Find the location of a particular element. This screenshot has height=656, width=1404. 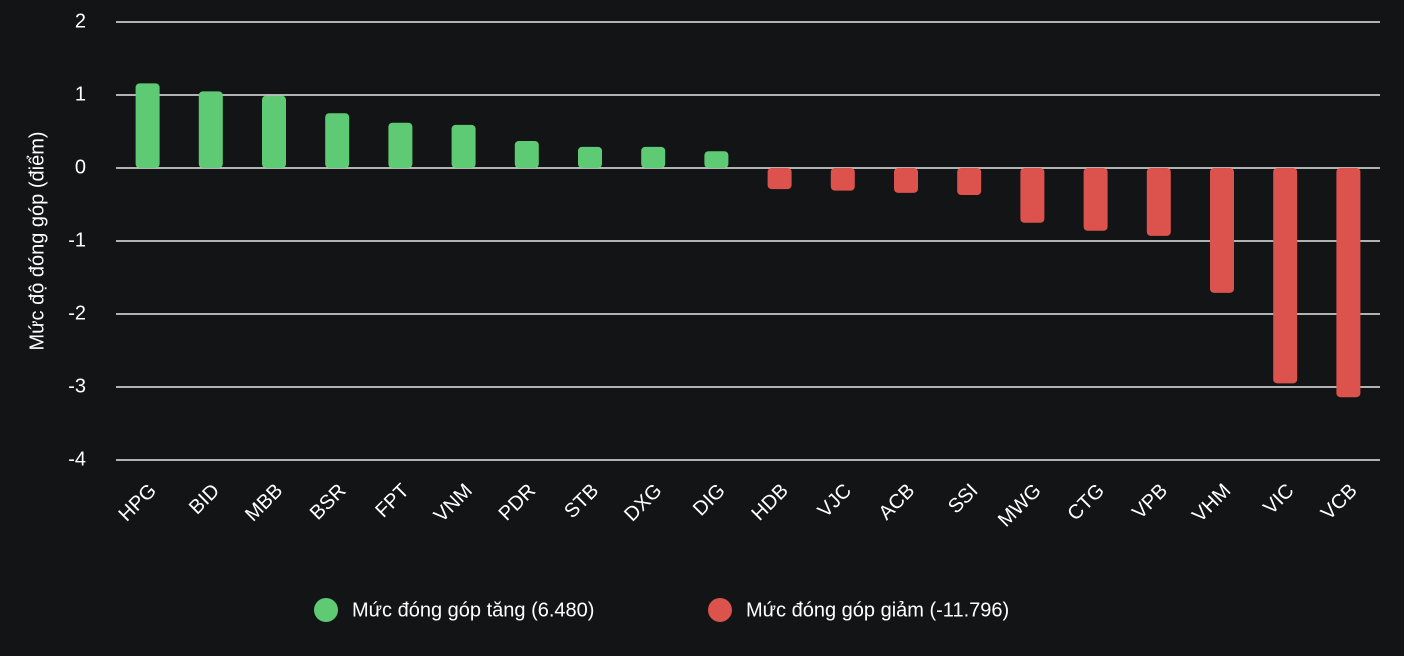

y-tick-label: 1 is located at coordinates (80, 94).